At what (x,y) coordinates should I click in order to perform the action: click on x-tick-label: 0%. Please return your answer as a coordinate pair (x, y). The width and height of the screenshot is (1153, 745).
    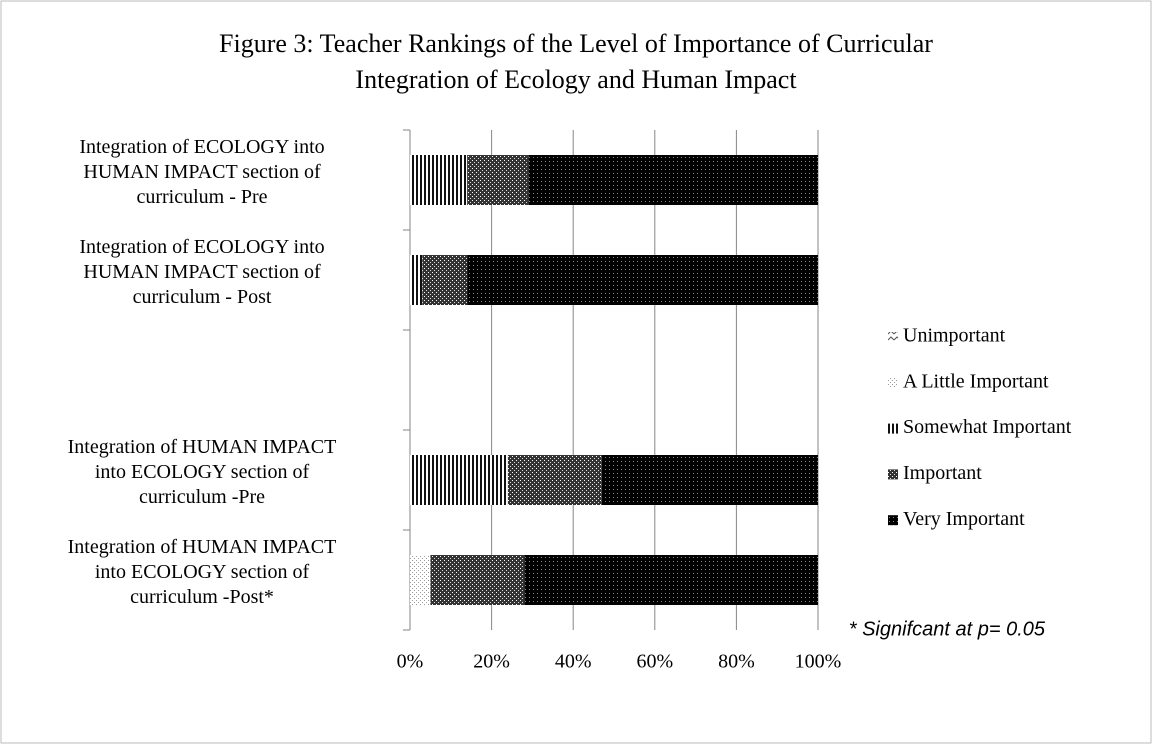
    Looking at the image, I should click on (410, 662).